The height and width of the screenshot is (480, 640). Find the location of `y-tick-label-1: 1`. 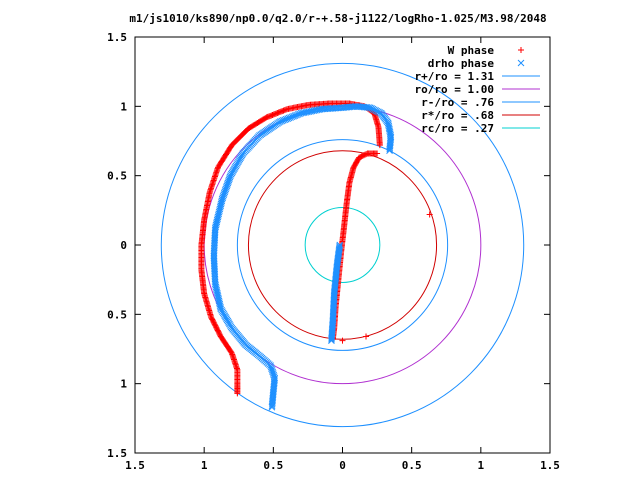

y-tick-label-1: 1 is located at coordinates (123, 384).